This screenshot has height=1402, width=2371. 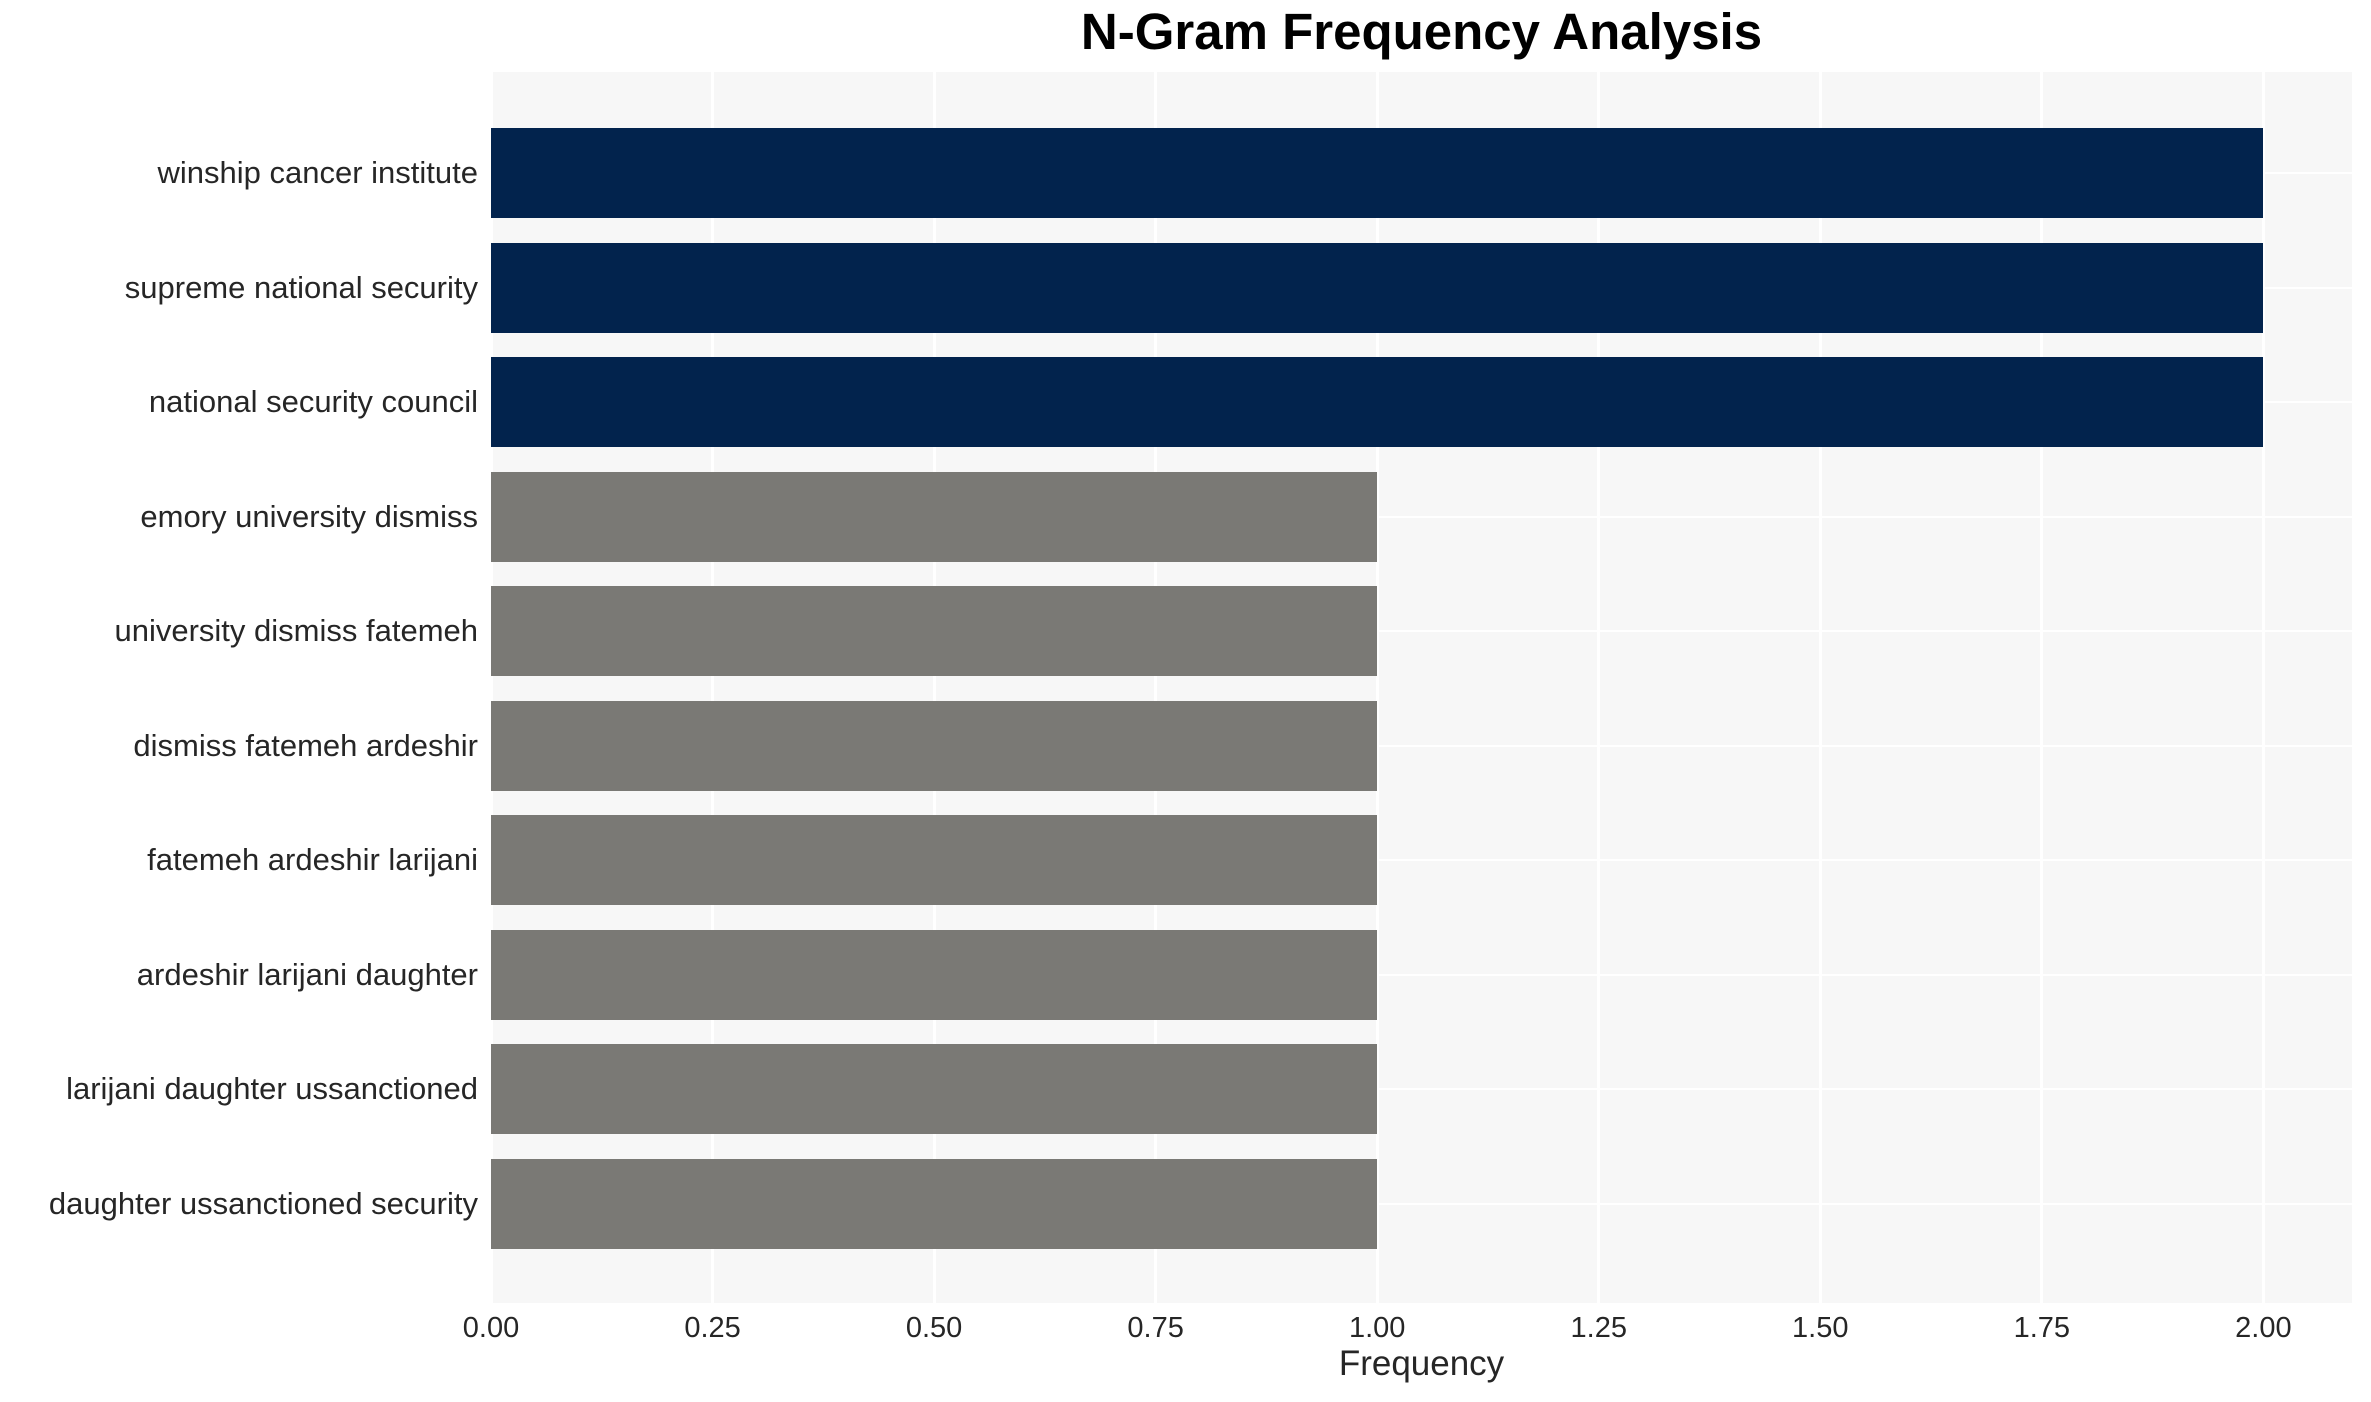 I want to click on bar-winship-cancer-institute, so click(x=1377, y=173).